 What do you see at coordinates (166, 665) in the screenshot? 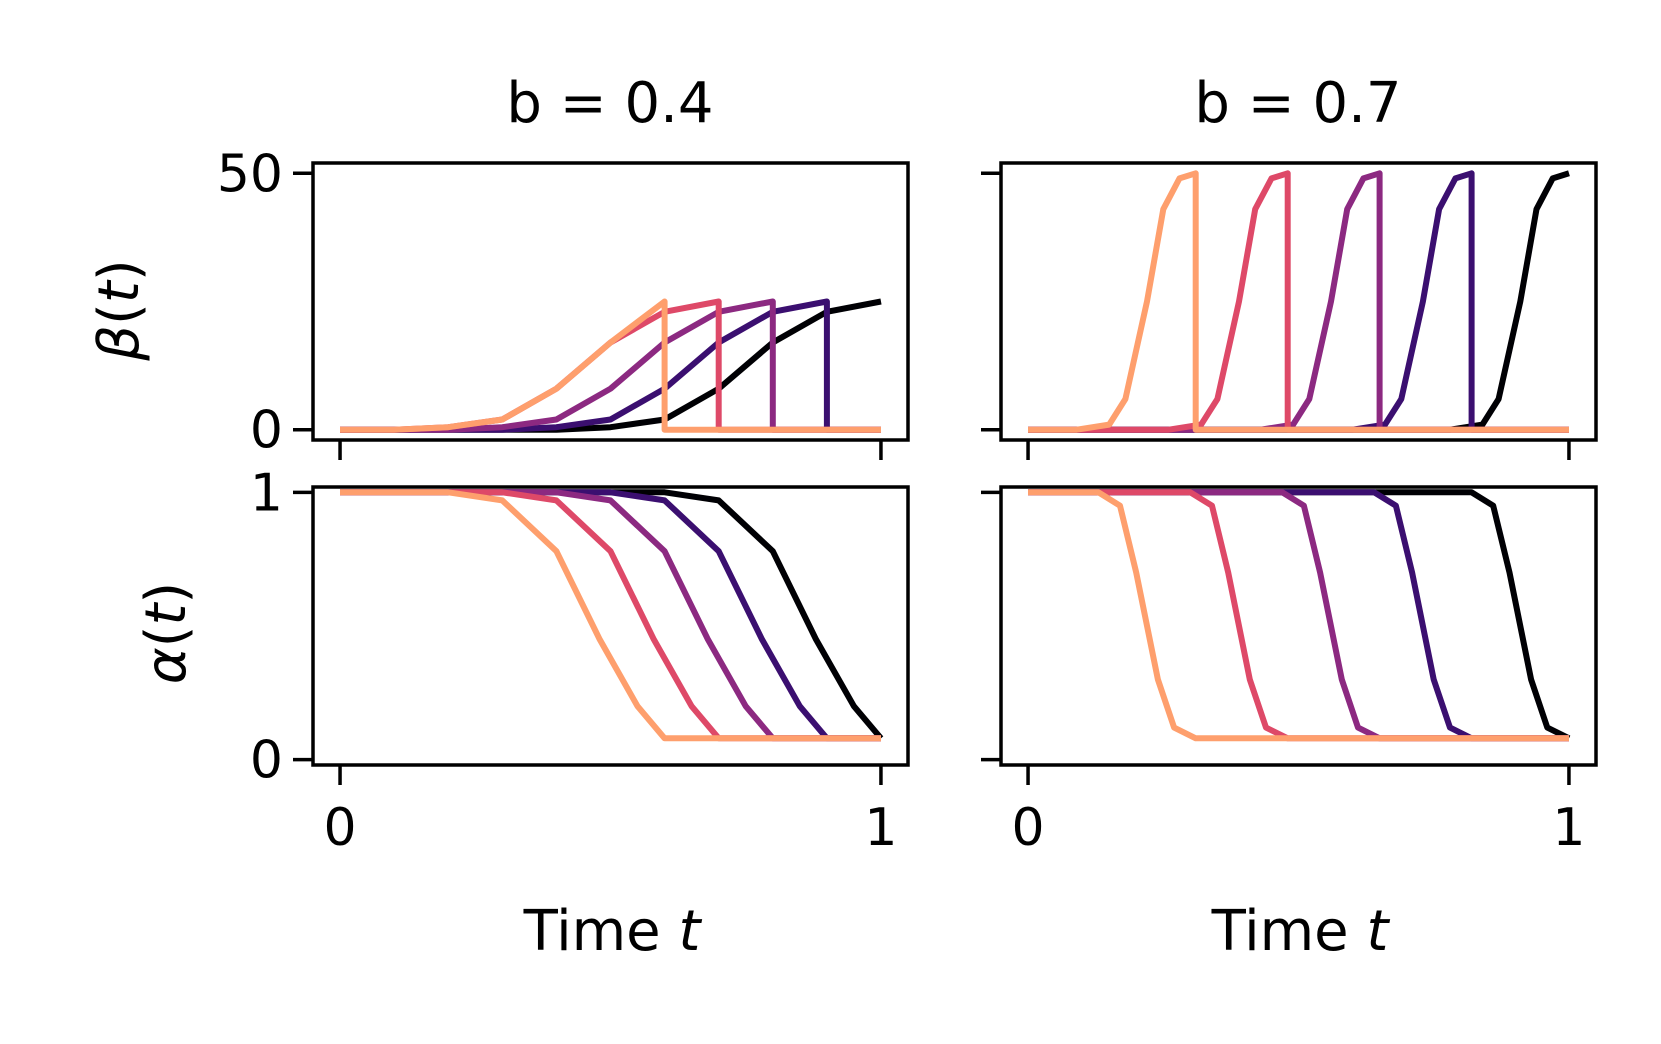
I see `ylabel-alpha-symbol: α` at bounding box center [166, 665].